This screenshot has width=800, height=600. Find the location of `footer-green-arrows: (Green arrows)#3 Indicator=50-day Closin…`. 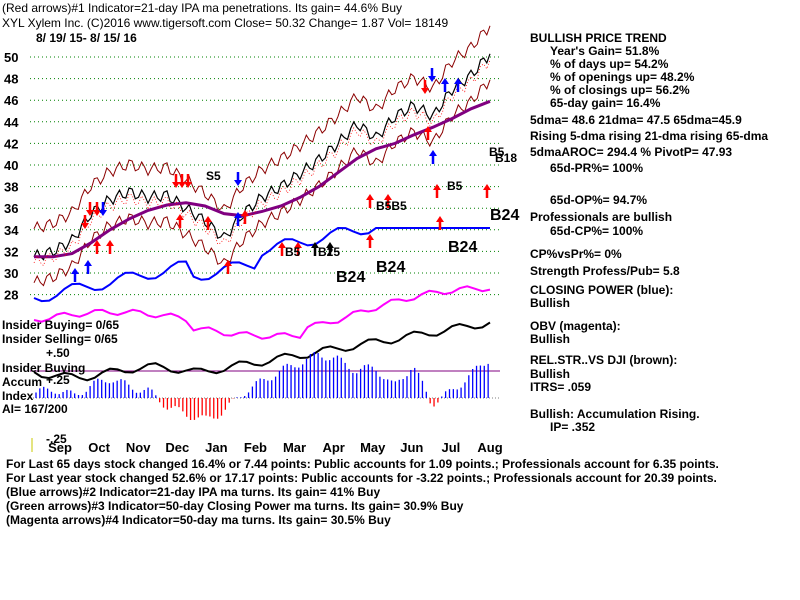

footer-green-arrows: (Green arrows)#3 Indicator=50-day Closin… is located at coordinates (235, 506).